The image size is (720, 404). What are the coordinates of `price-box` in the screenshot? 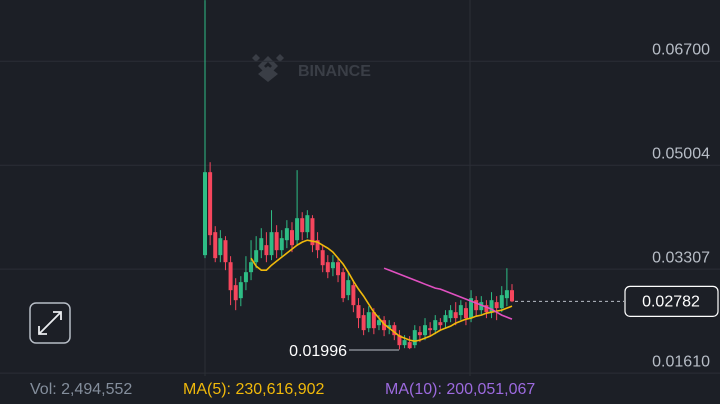 It's located at (671, 301).